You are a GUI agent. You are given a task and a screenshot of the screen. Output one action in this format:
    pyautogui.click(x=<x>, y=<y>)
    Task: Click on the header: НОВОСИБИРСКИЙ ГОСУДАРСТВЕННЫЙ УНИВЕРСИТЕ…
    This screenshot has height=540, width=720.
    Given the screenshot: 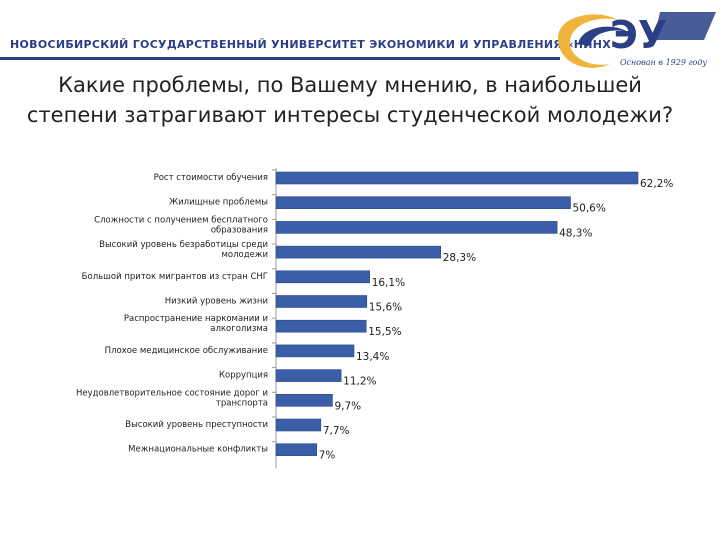 What is the action you would take?
    pyautogui.click(x=360, y=34)
    